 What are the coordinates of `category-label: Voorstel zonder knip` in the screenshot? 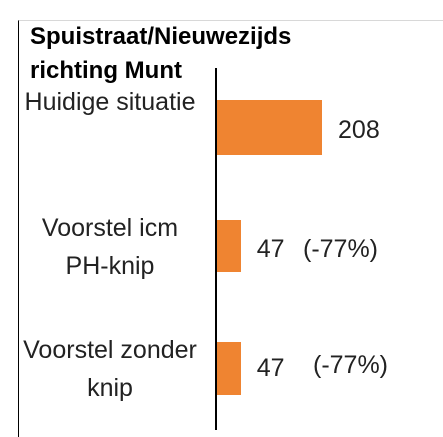 It's located at (110, 369).